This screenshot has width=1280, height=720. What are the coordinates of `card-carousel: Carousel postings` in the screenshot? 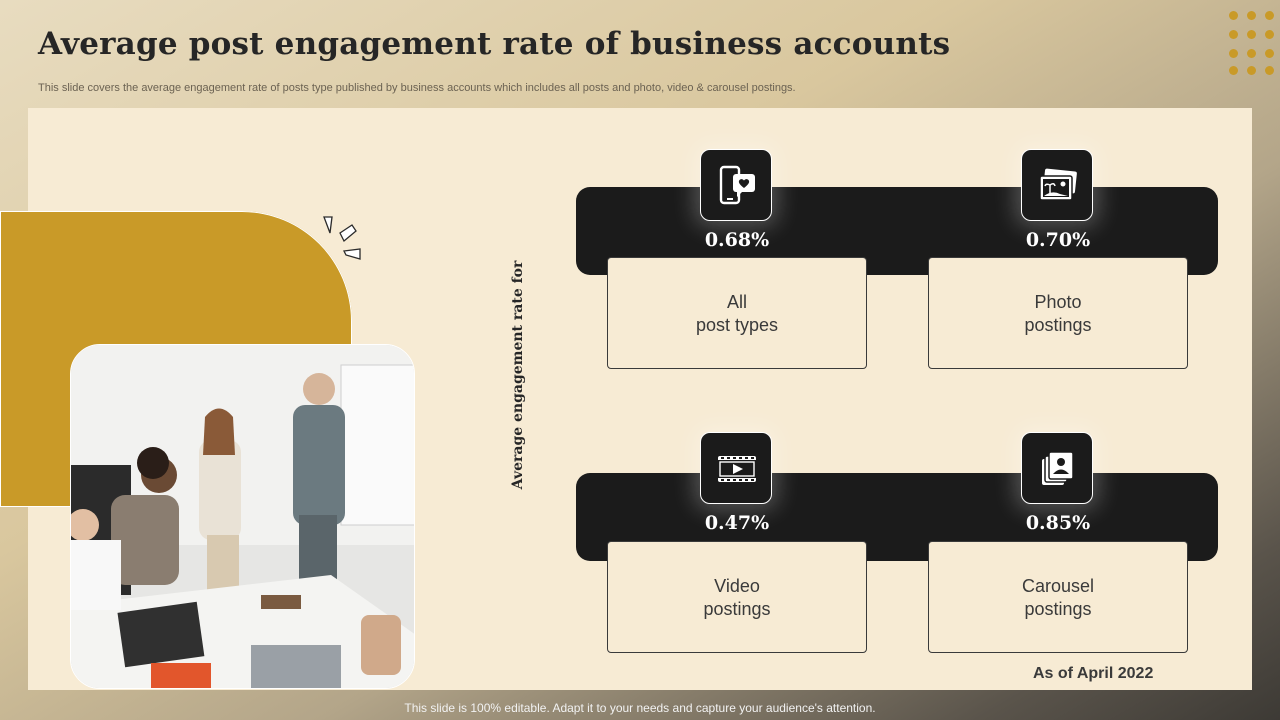 It's located at (1058, 597).